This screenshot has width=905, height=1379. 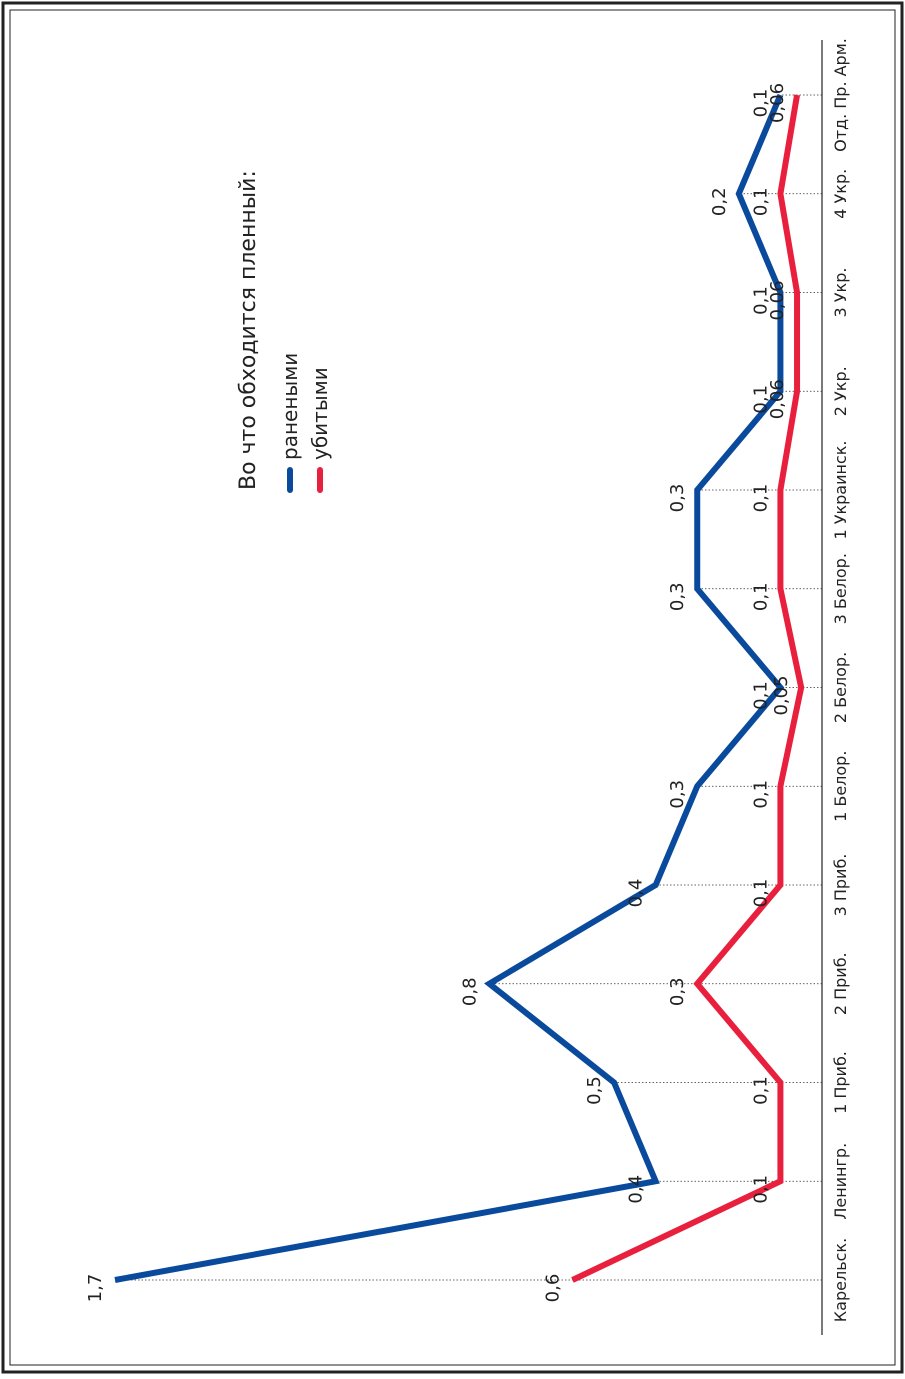 I want to click on x-tick-label: 2 Белор., so click(x=840, y=687).